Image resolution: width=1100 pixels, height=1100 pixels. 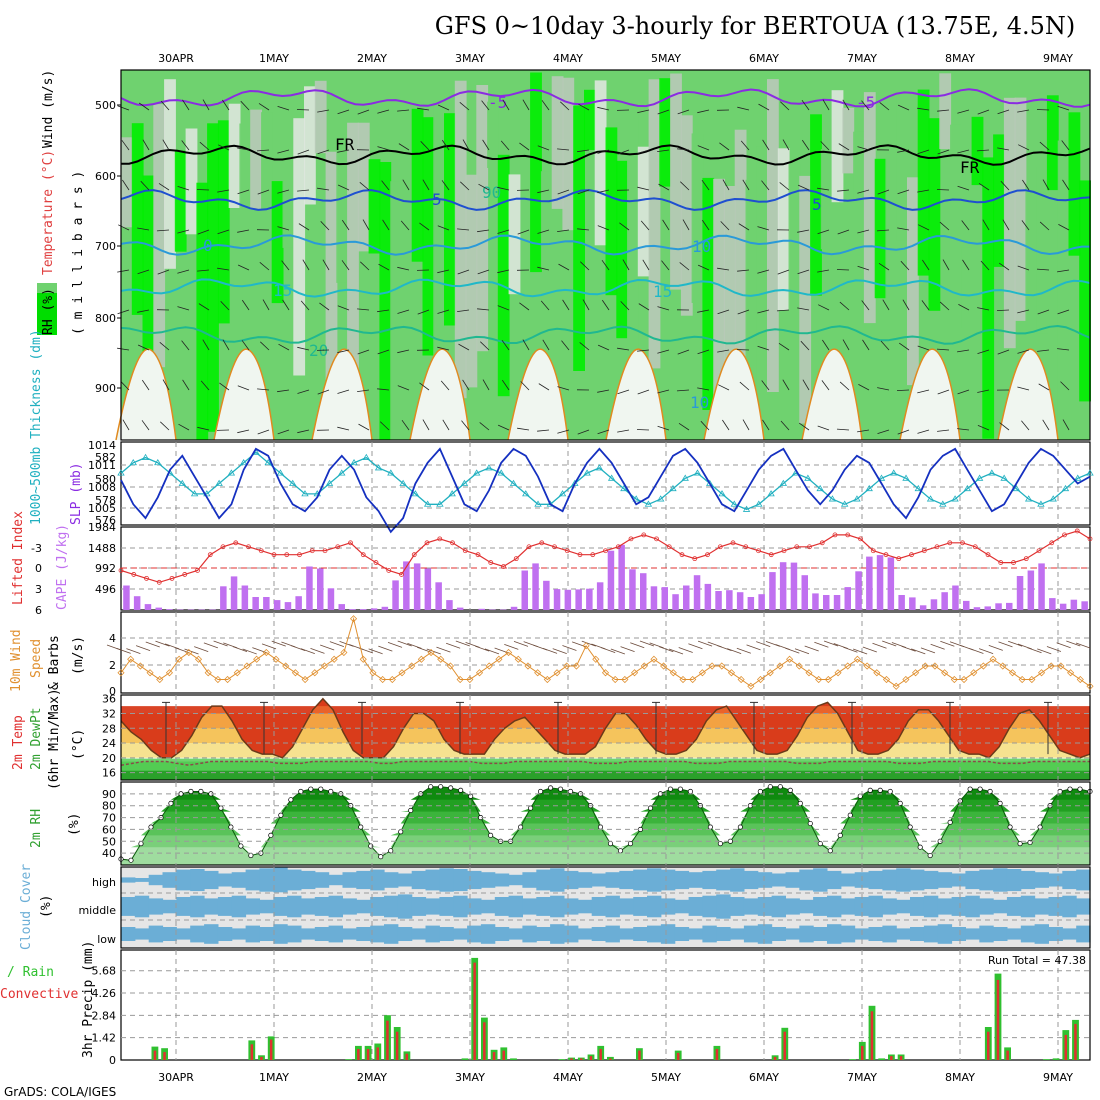 What do you see at coordinates (62, 567) in the screenshot?
I see `label-cape: CAPE (J/kg)` at bounding box center [62, 567].